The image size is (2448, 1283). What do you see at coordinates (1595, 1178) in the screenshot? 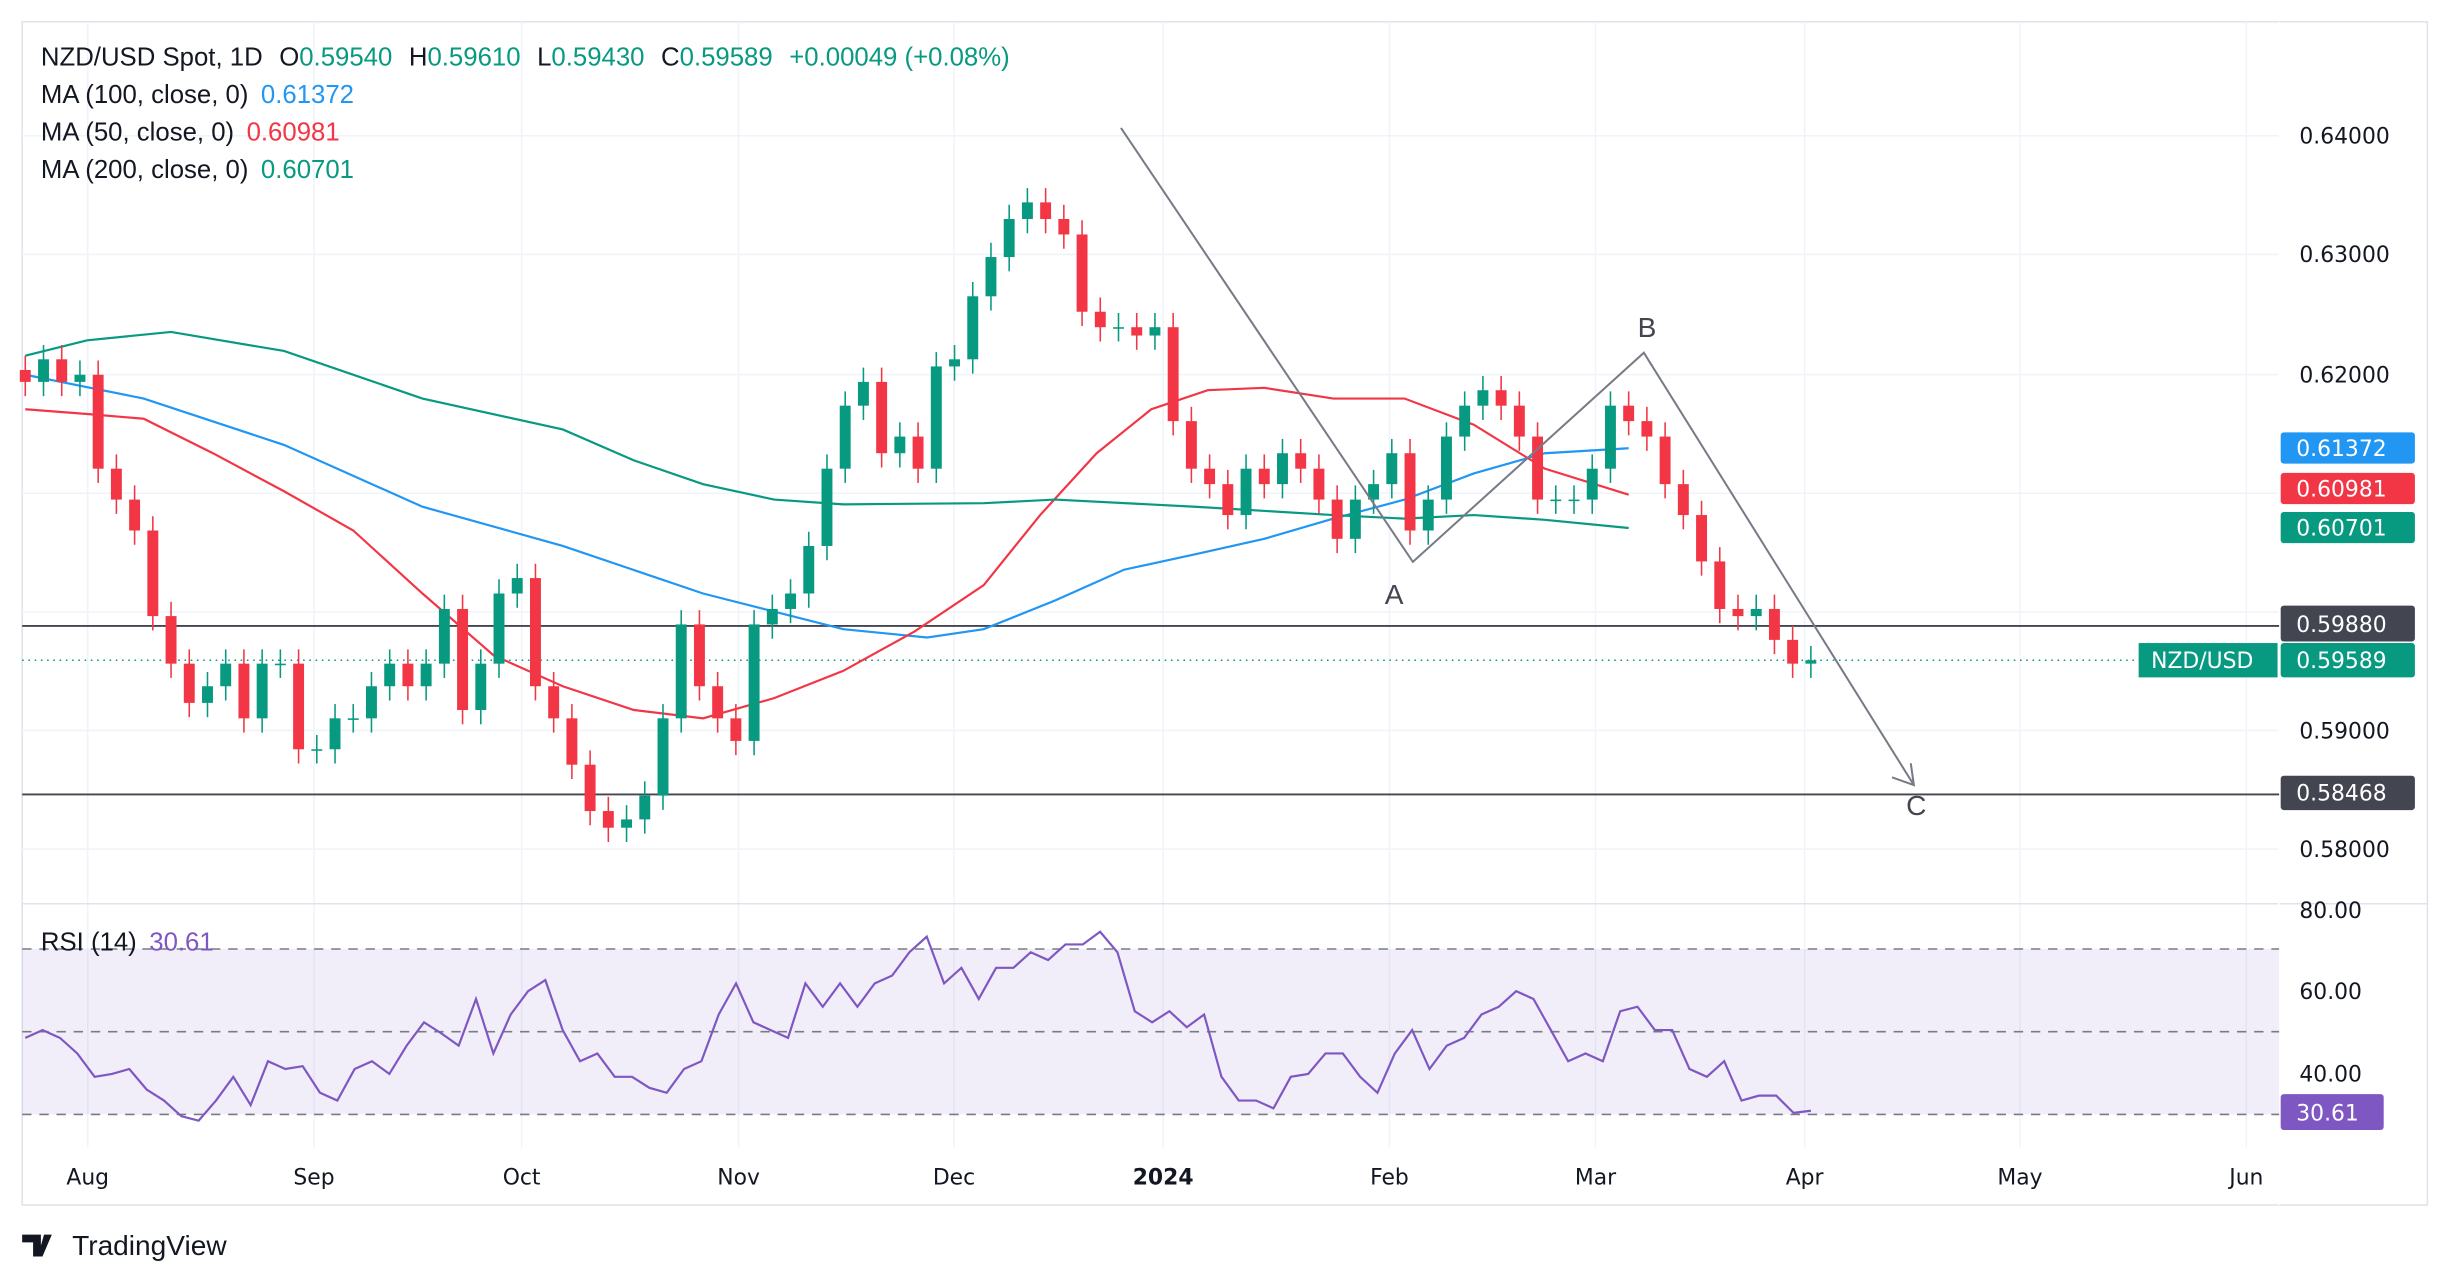
I see `x-tick: Mar` at bounding box center [1595, 1178].